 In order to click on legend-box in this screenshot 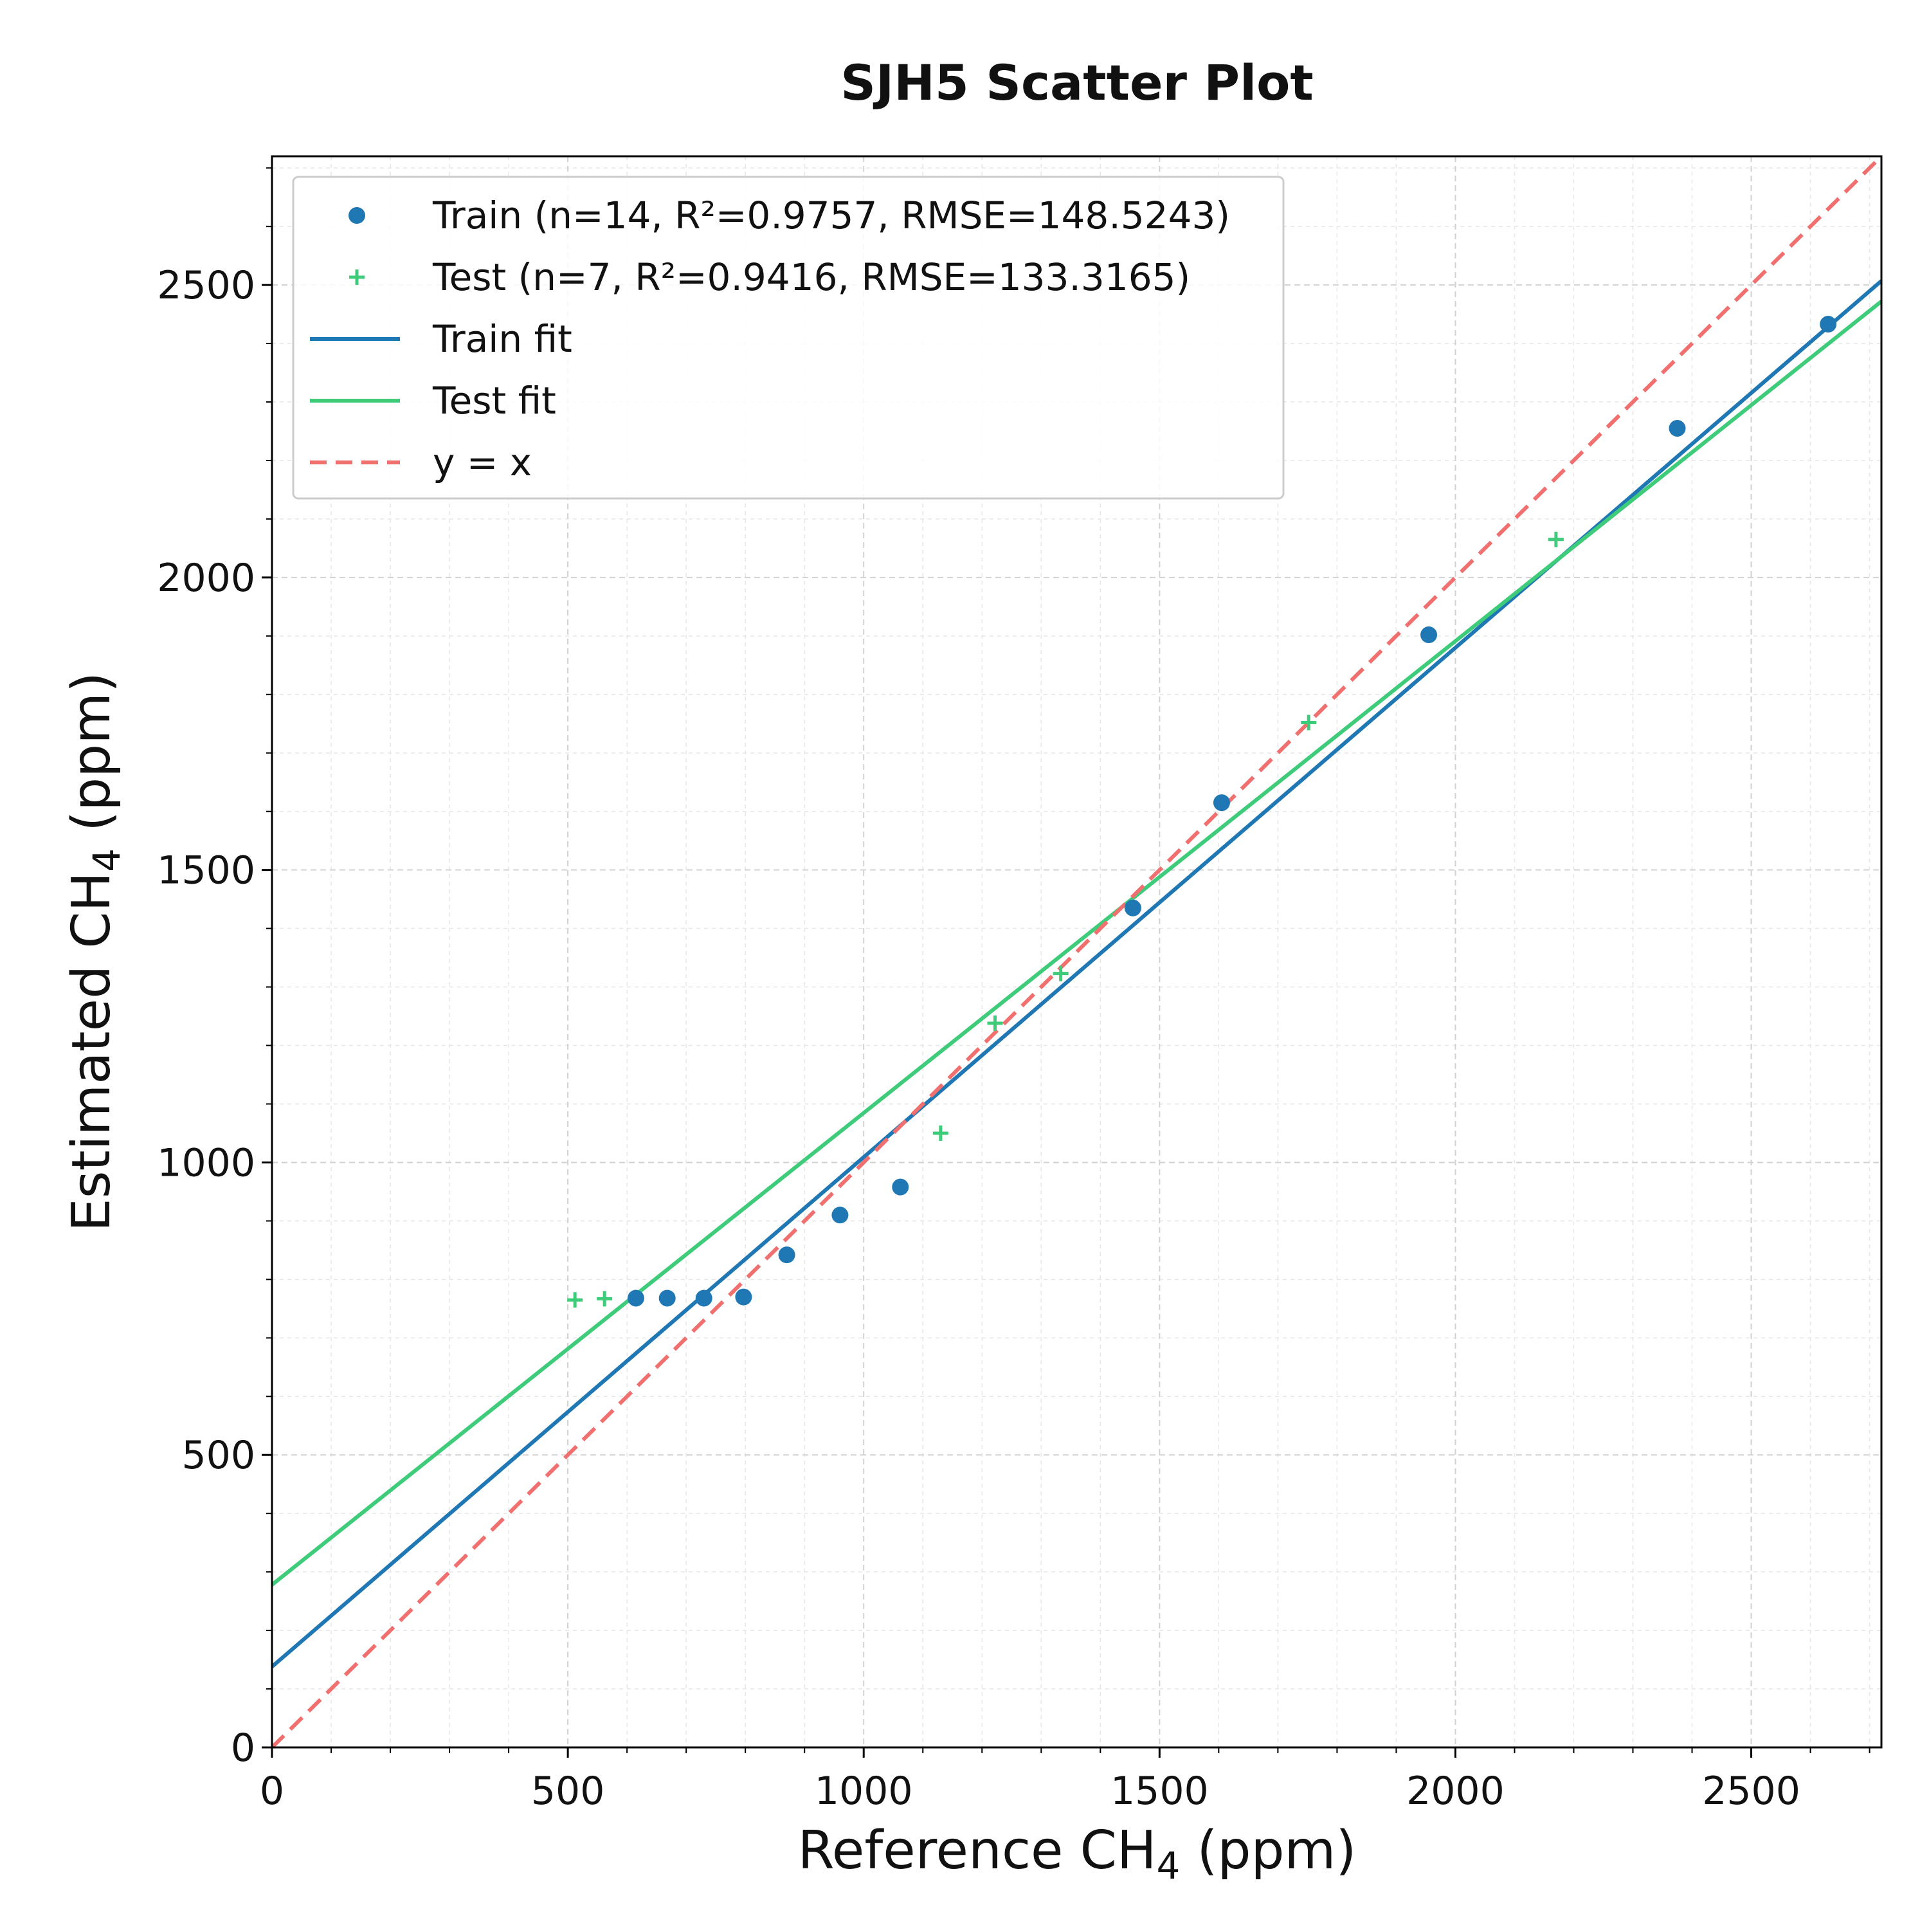, I will do `click(788, 338)`.